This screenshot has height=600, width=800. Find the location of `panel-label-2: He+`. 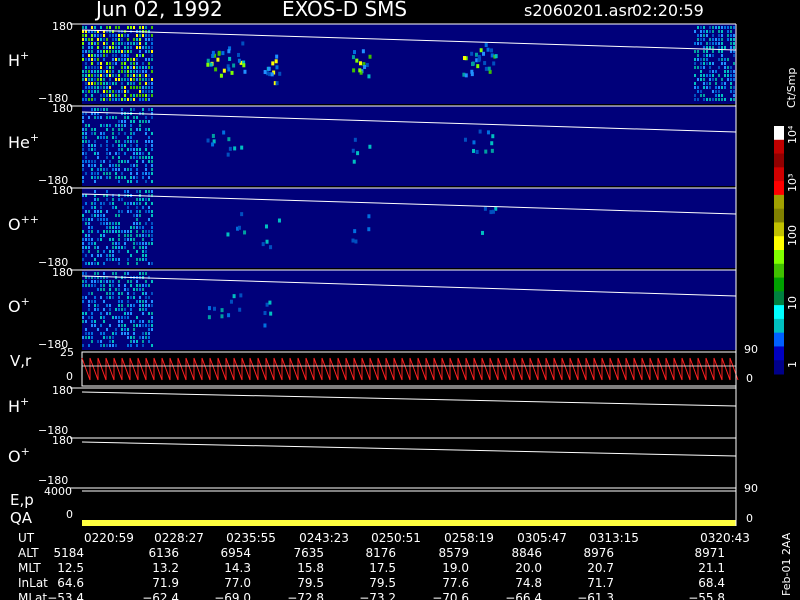

panel-label-2: He+ is located at coordinates (23, 141).